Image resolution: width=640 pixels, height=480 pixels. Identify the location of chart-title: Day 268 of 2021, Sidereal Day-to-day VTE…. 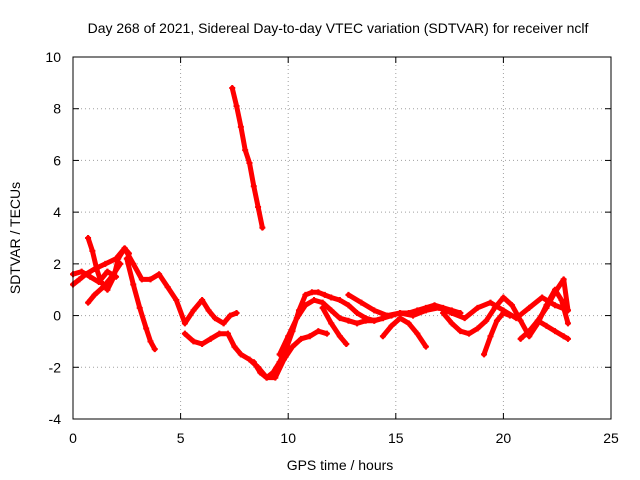
(338, 28).